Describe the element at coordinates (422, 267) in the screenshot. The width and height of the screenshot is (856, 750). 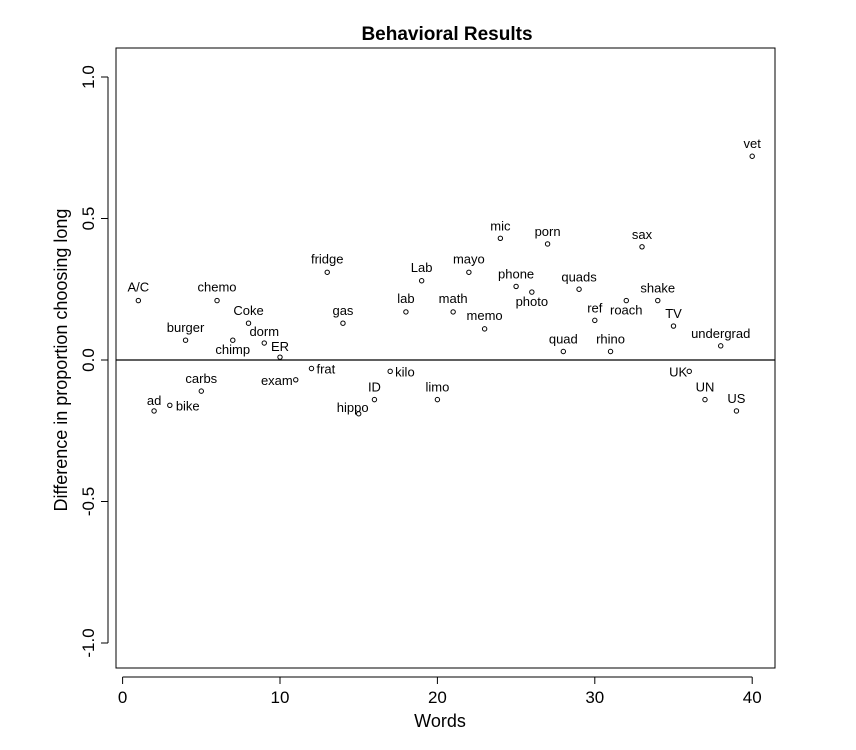
I see `data-point-label: Lab` at that location.